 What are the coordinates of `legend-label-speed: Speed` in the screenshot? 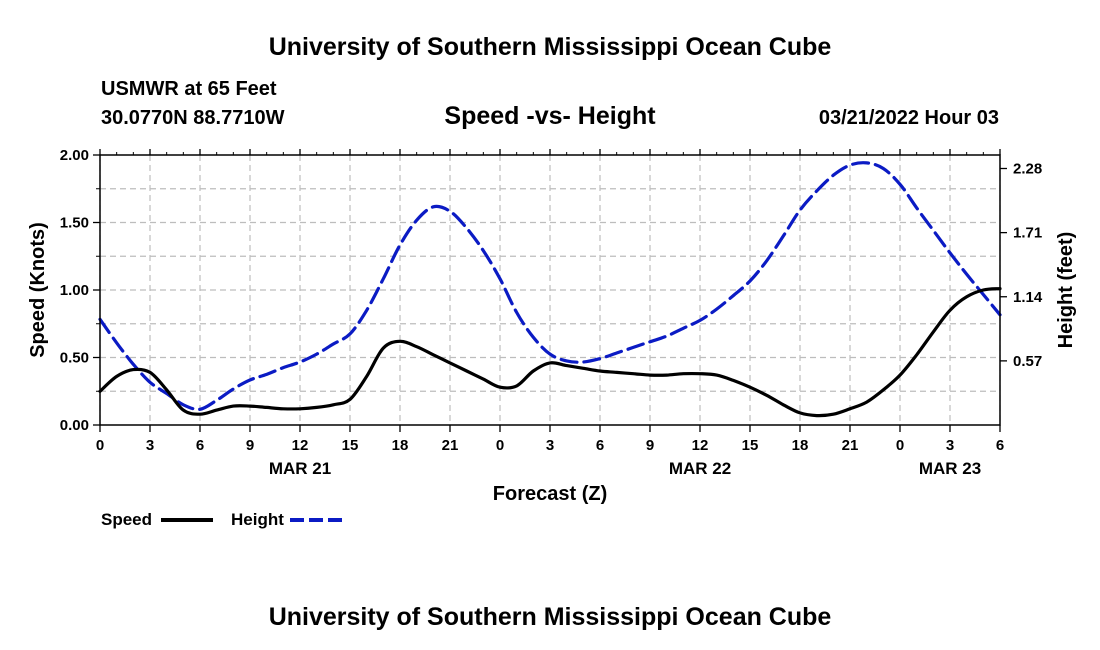 It's located at (126, 519).